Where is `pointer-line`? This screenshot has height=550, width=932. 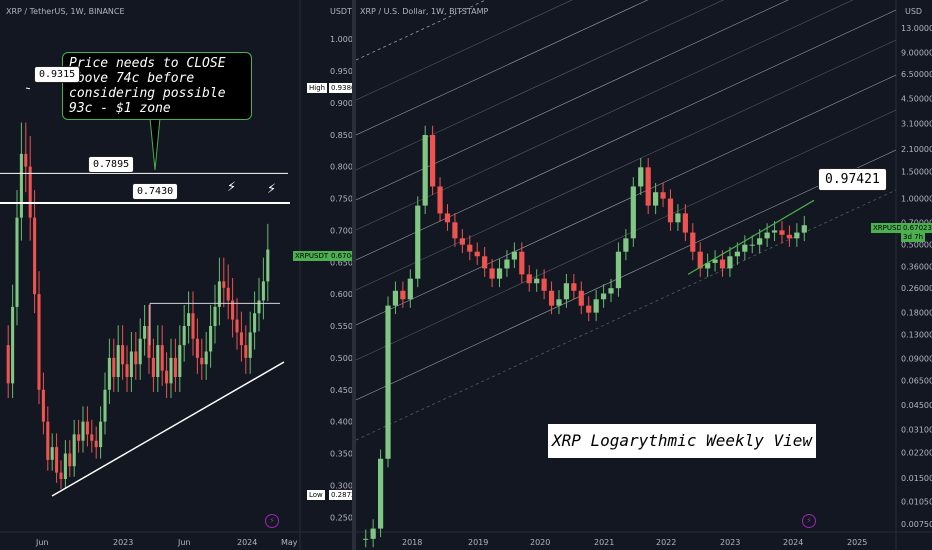 pointer-line is located at coordinates (28, 88).